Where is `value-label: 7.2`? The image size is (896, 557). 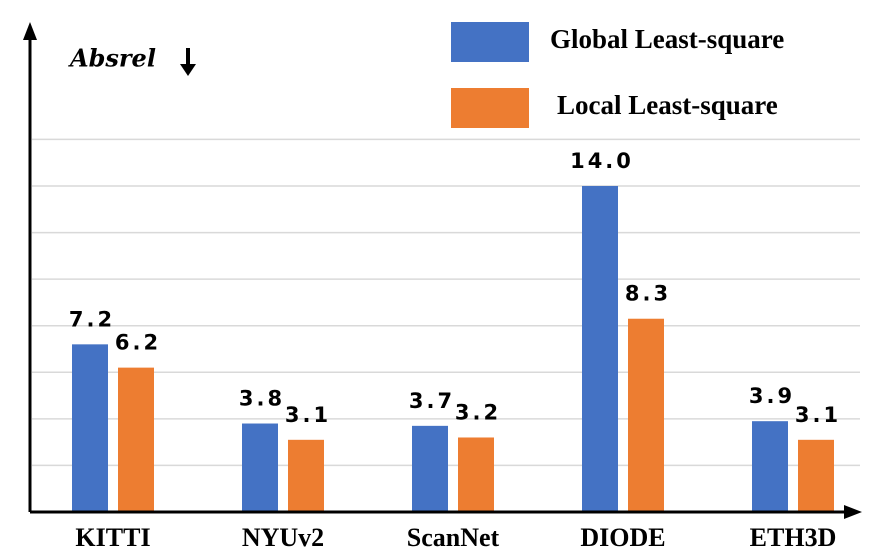
value-label: 7.2 is located at coordinates (92, 319).